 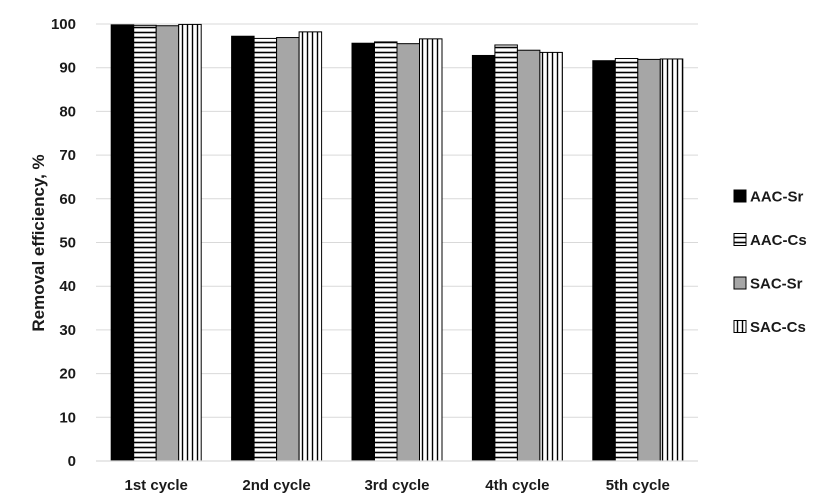 I want to click on x-tick-label: 3rd cycle, so click(x=396, y=485).